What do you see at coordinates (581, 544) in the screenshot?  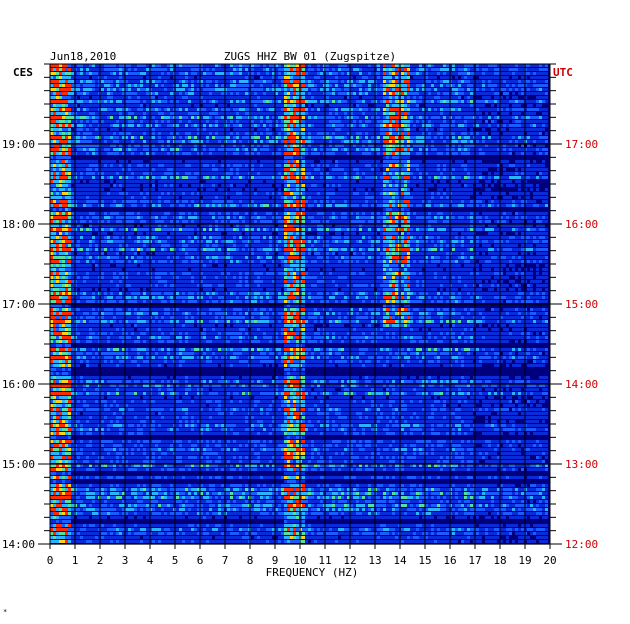 I see `right-tick-label: 12:00` at bounding box center [581, 544].